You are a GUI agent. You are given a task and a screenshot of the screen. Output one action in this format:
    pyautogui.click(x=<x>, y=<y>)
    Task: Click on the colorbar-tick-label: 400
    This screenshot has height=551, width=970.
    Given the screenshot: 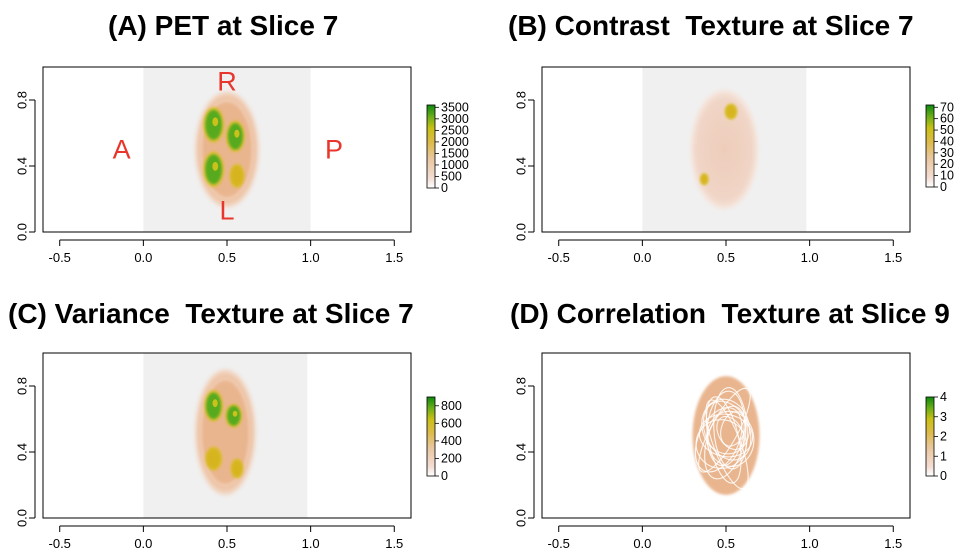 What is the action you would take?
    pyautogui.click(x=451, y=441)
    